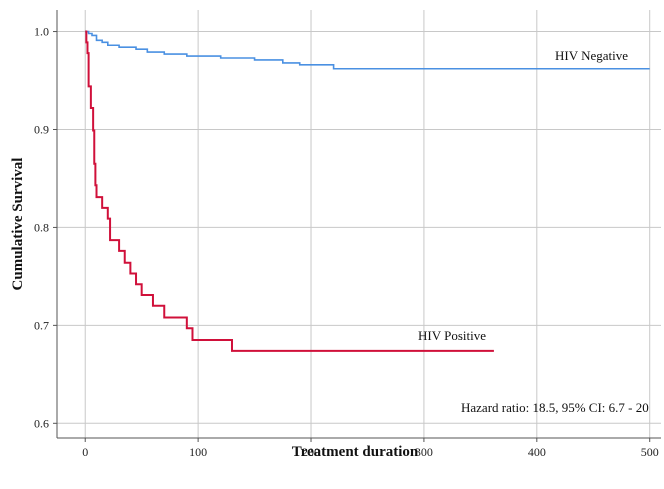 Image resolution: width=664 pixels, height=489 pixels. I want to click on y-axis-title: Cumulative Survival, so click(18, 224).